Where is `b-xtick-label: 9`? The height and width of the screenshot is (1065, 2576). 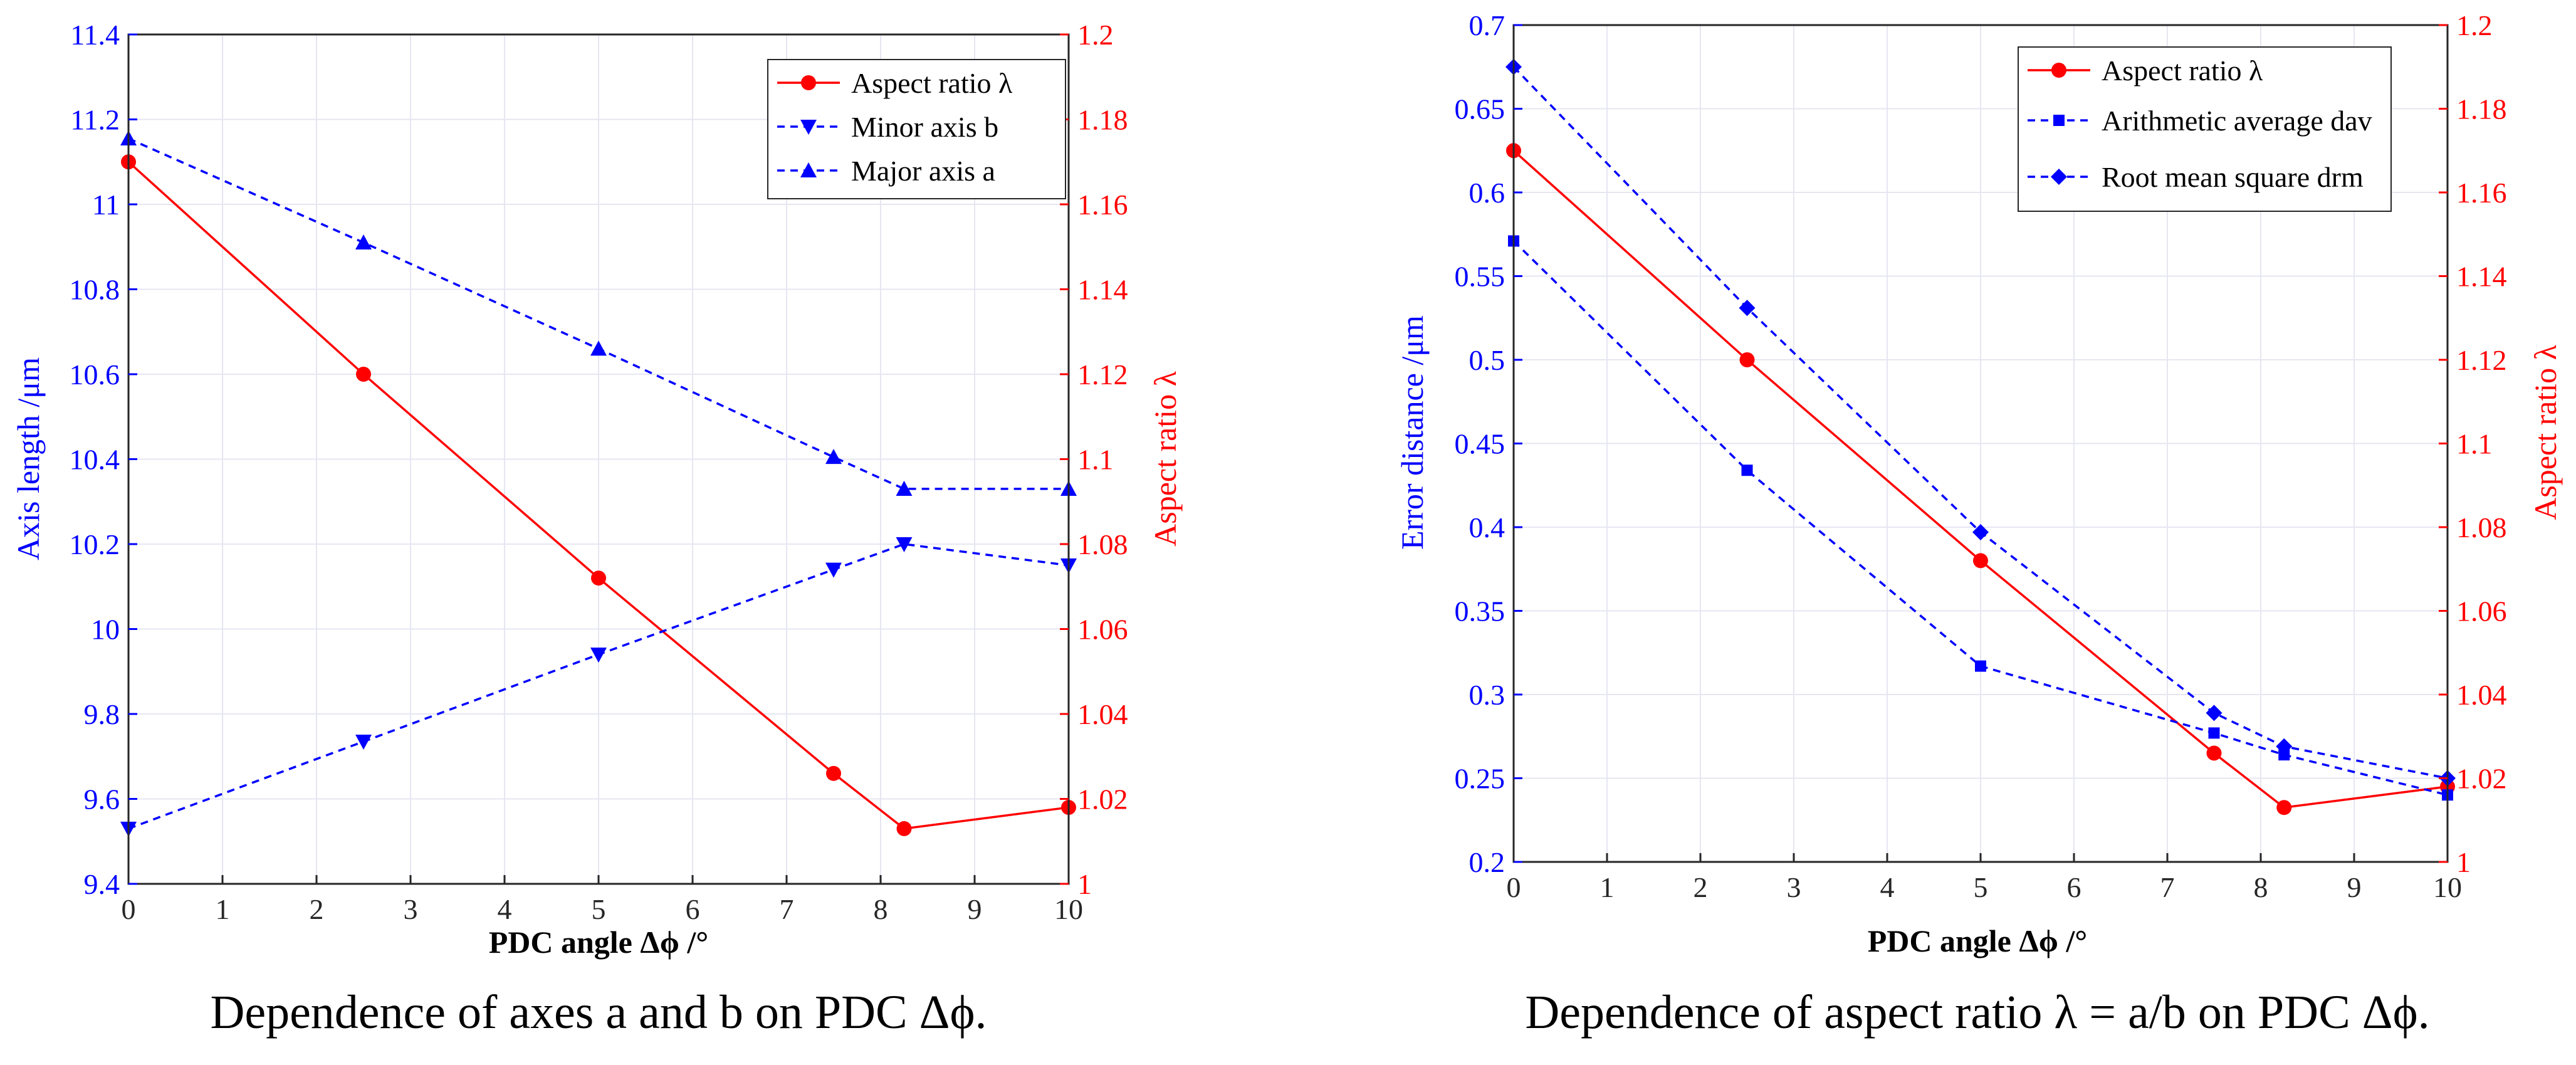
b-xtick-label: 9 is located at coordinates (2354, 887).